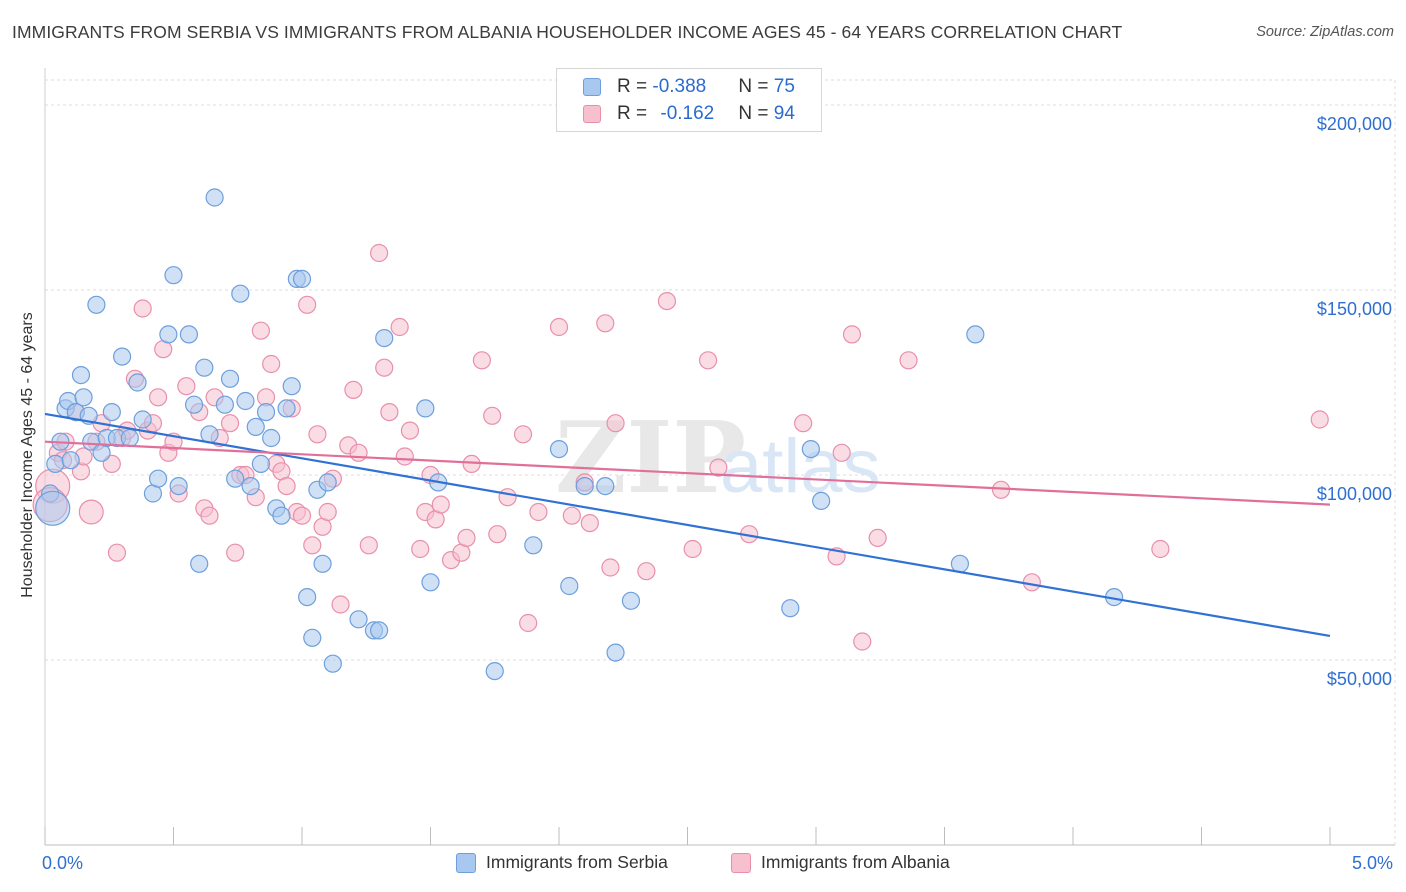 This screenshot has width=1406, height=892. What do you see at coordinates (800, 466) in the screenshot?
I see `watermark-atlas: atlas` at bounding box center [800, 466].